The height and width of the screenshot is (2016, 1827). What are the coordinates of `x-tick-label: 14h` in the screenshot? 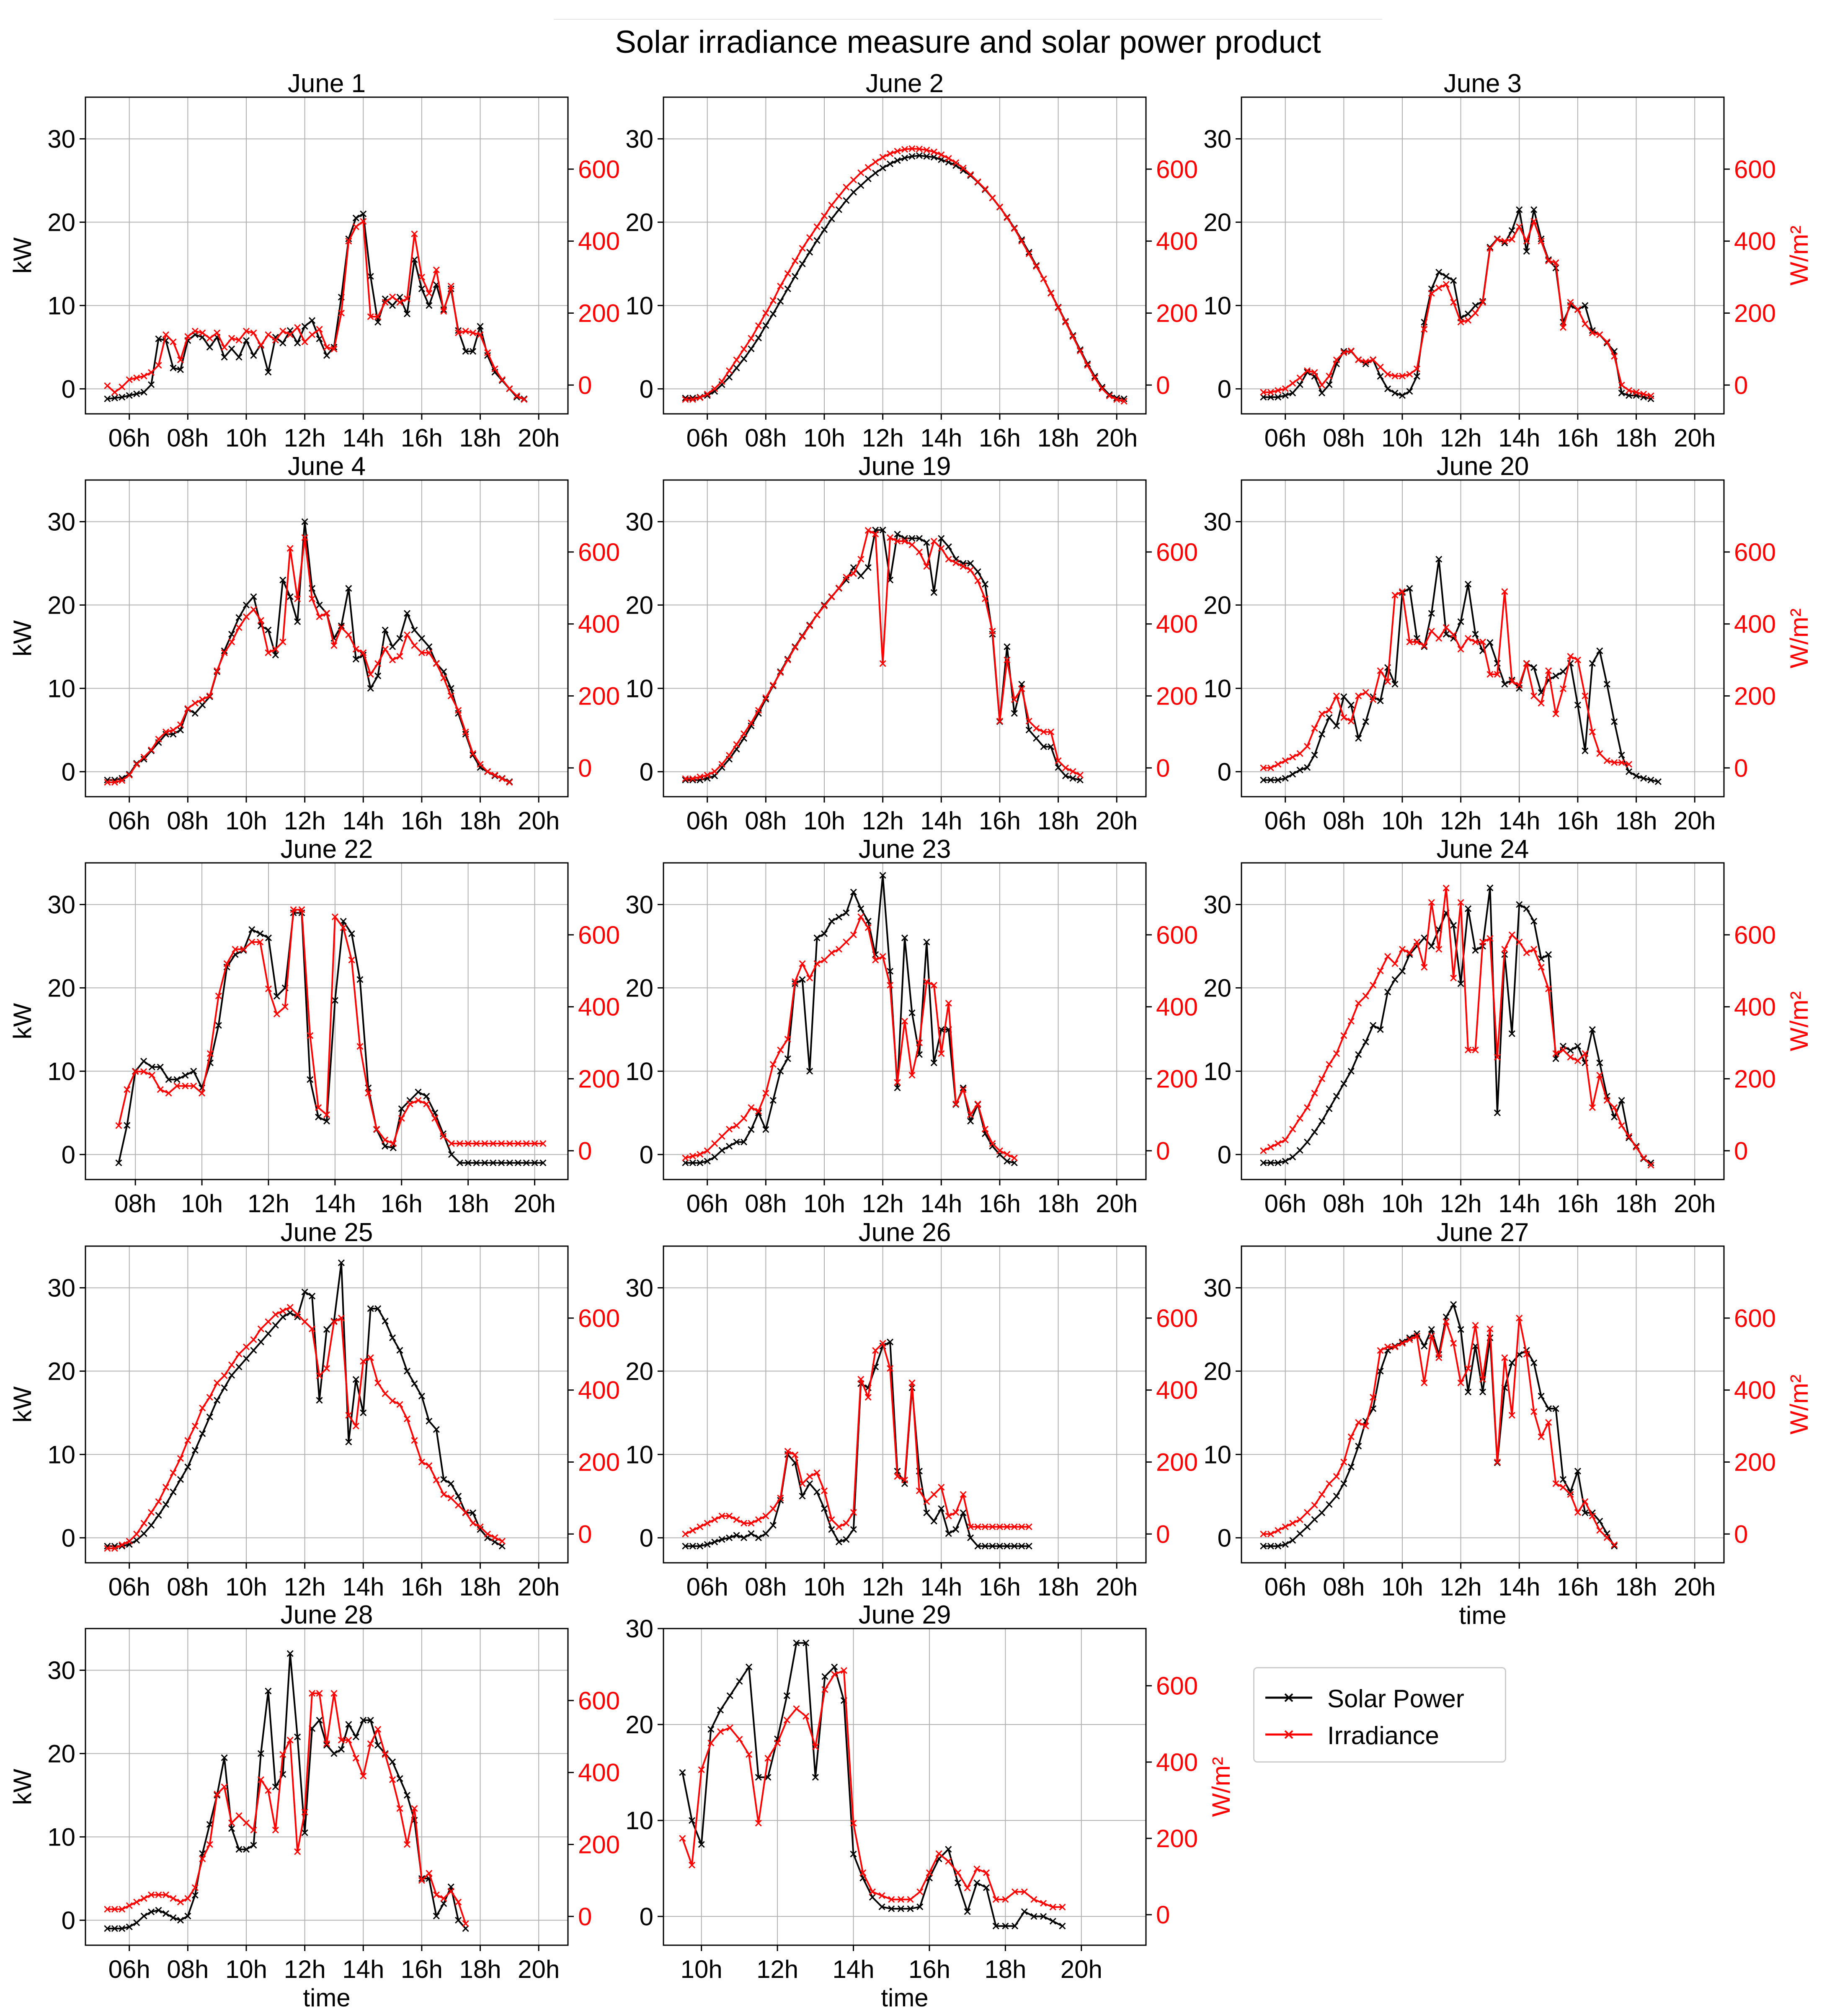 It's located at (335, 1204).